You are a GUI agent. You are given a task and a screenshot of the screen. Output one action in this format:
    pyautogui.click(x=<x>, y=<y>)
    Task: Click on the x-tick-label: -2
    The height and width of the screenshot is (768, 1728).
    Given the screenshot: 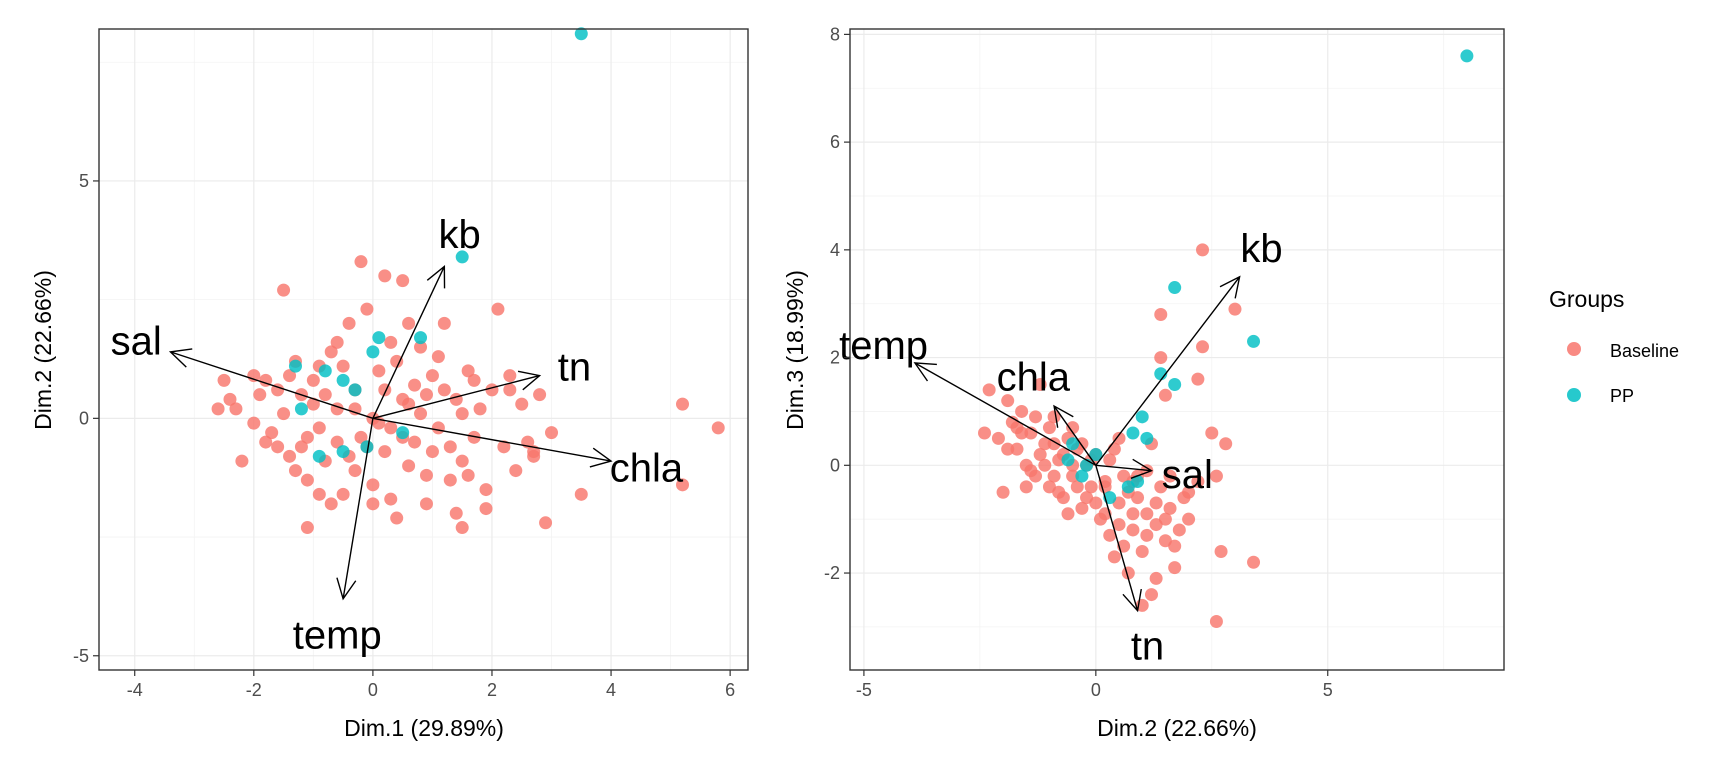 What is the action you would take?
    pyautogui.click(x=254, y=690)
    